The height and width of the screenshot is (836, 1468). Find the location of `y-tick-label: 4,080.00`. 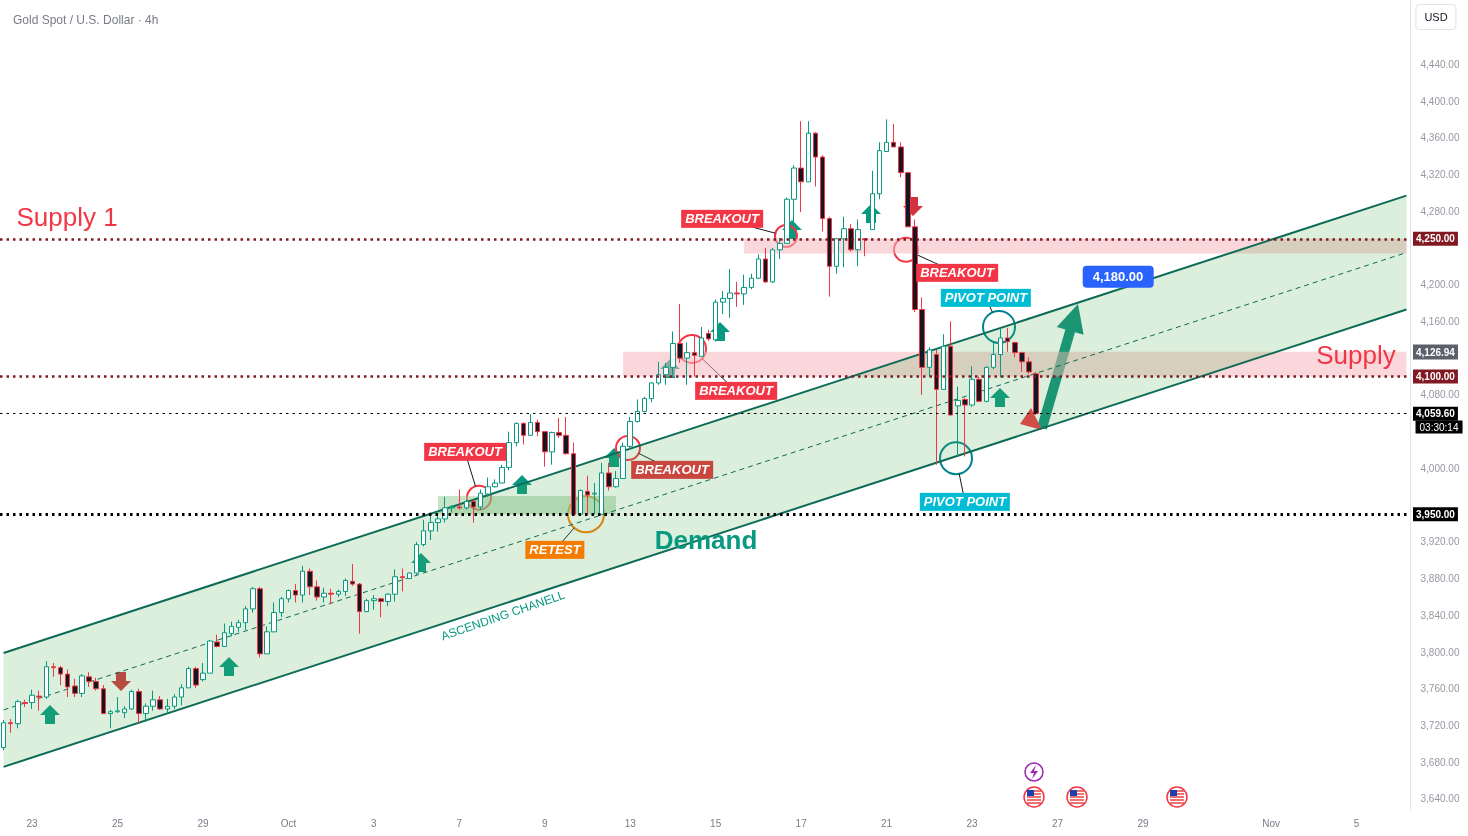

y-tick-label: 4,080.00 is located at coordinates (1440, 395).